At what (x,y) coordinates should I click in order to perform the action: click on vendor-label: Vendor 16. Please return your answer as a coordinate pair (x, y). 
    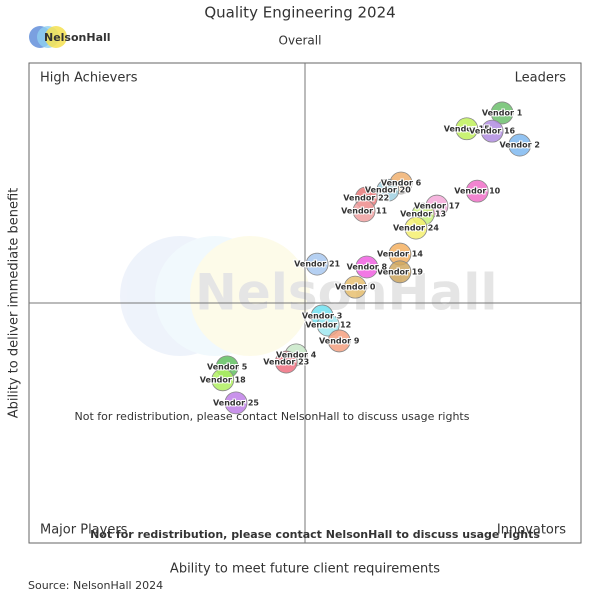
    Looking at the image, I should click on (492, 131).